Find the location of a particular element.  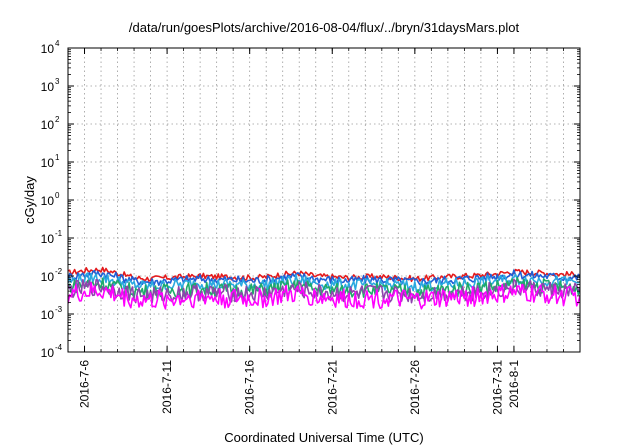

x-tick-label: 2016-7-26 is located at coordinates (415, 387).